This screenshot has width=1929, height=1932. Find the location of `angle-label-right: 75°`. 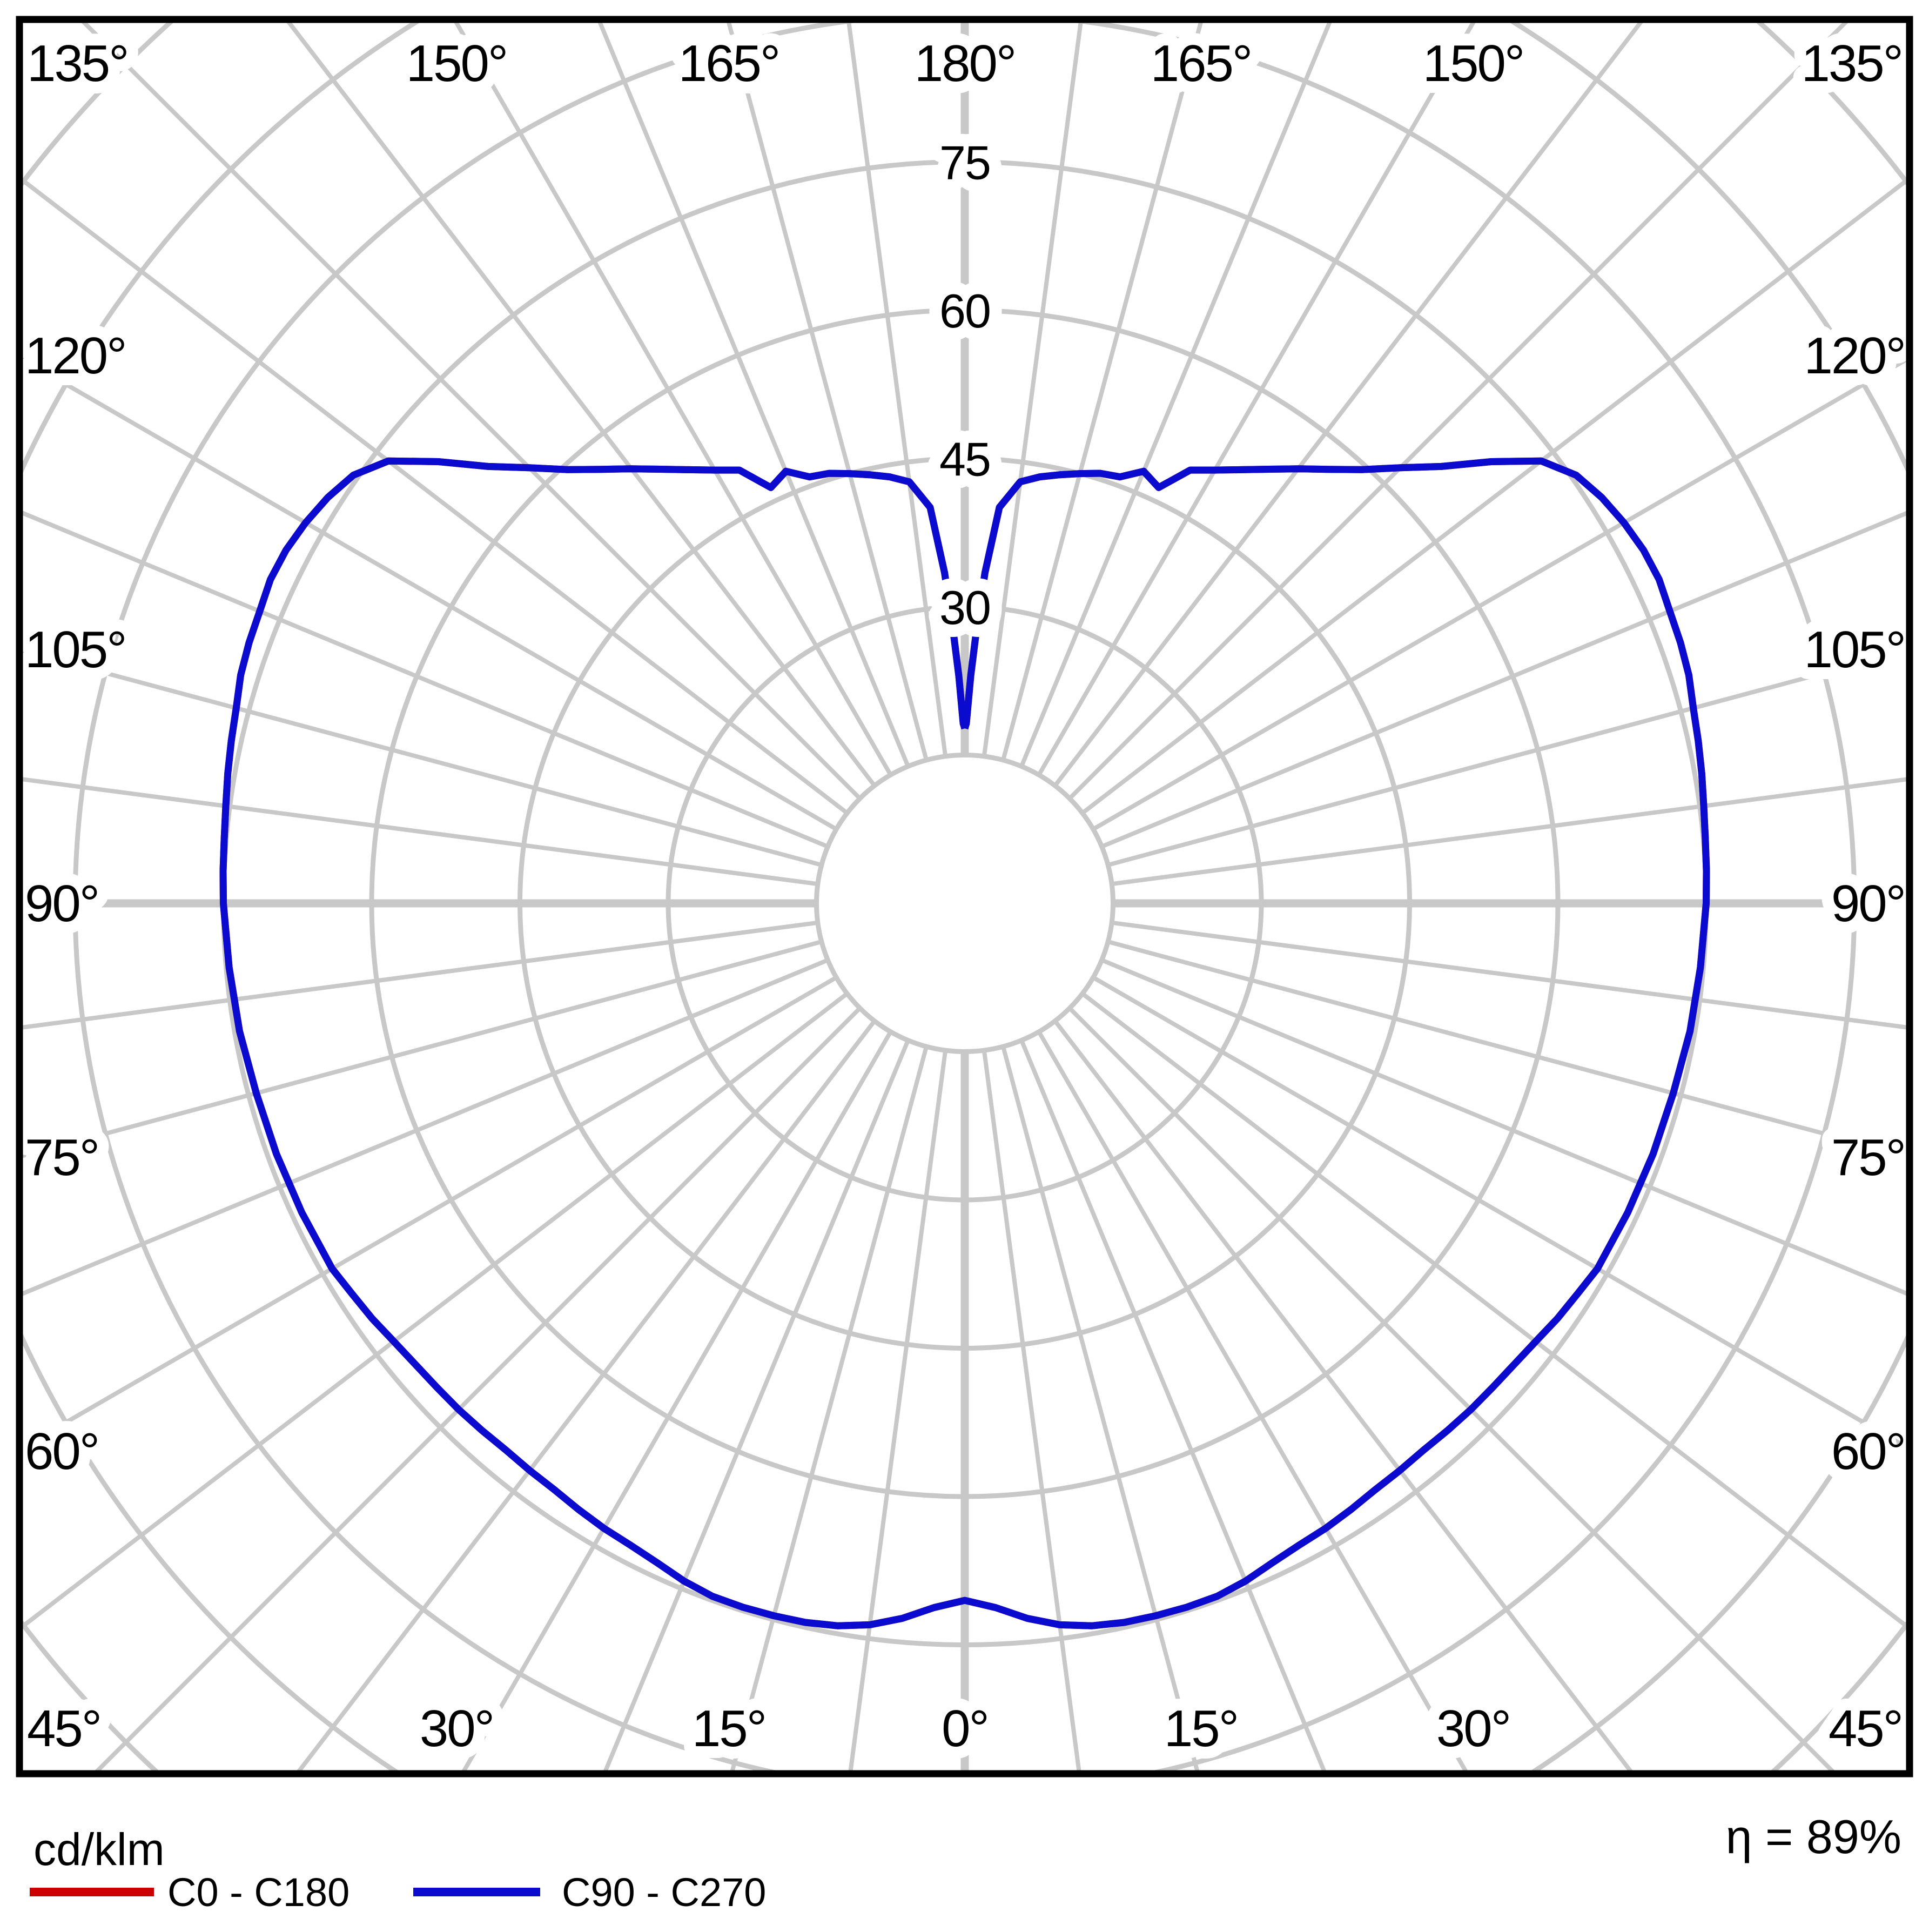

angle-label-right: 75° is located at coordinates (1868, 1157).